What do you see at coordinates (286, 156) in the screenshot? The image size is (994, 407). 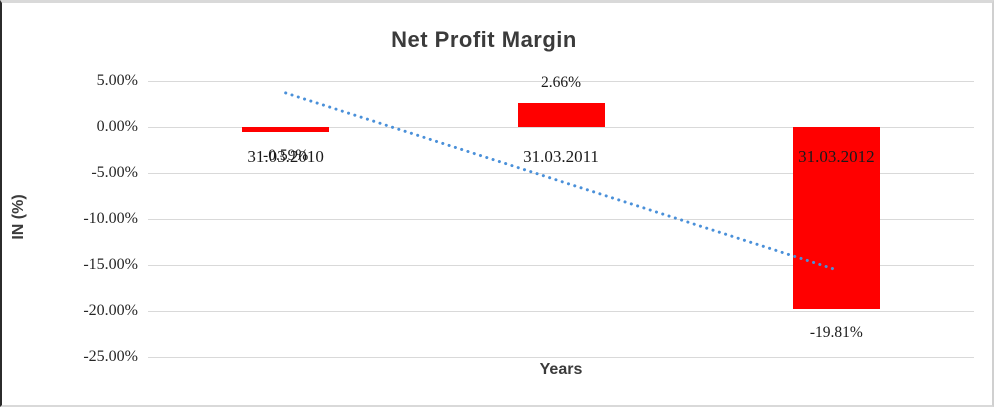 I see `data-label: -0.59%` at bounding box center [286, 156].